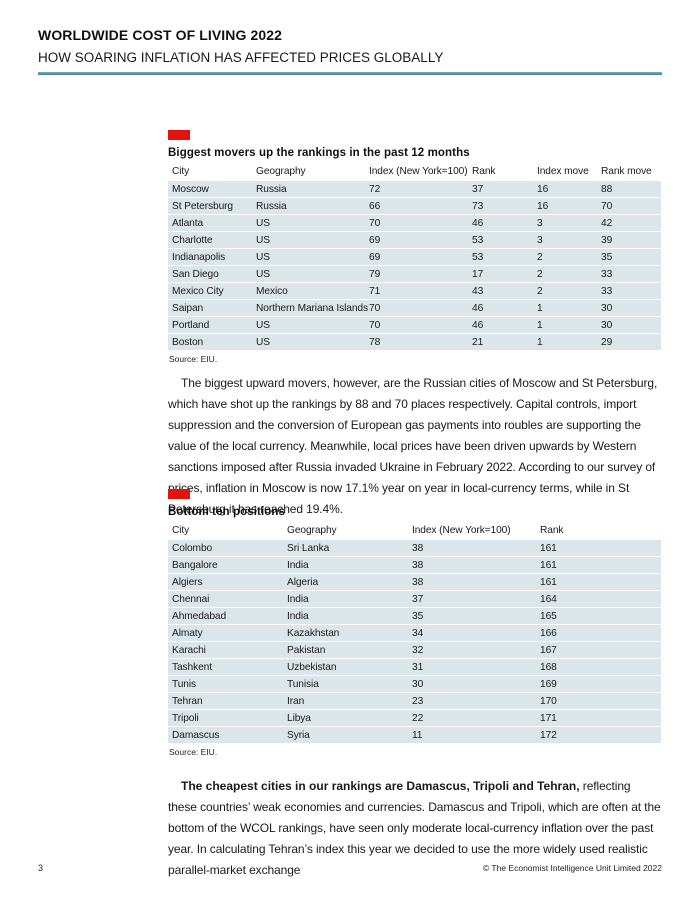 The width and height of the screenshot is (700, 900). What do you see at coordinates (414, 206) in the screenshot?
I see `table-row: St Petersburg Russia 66 73 16 70` at bounding box center [414, 206].